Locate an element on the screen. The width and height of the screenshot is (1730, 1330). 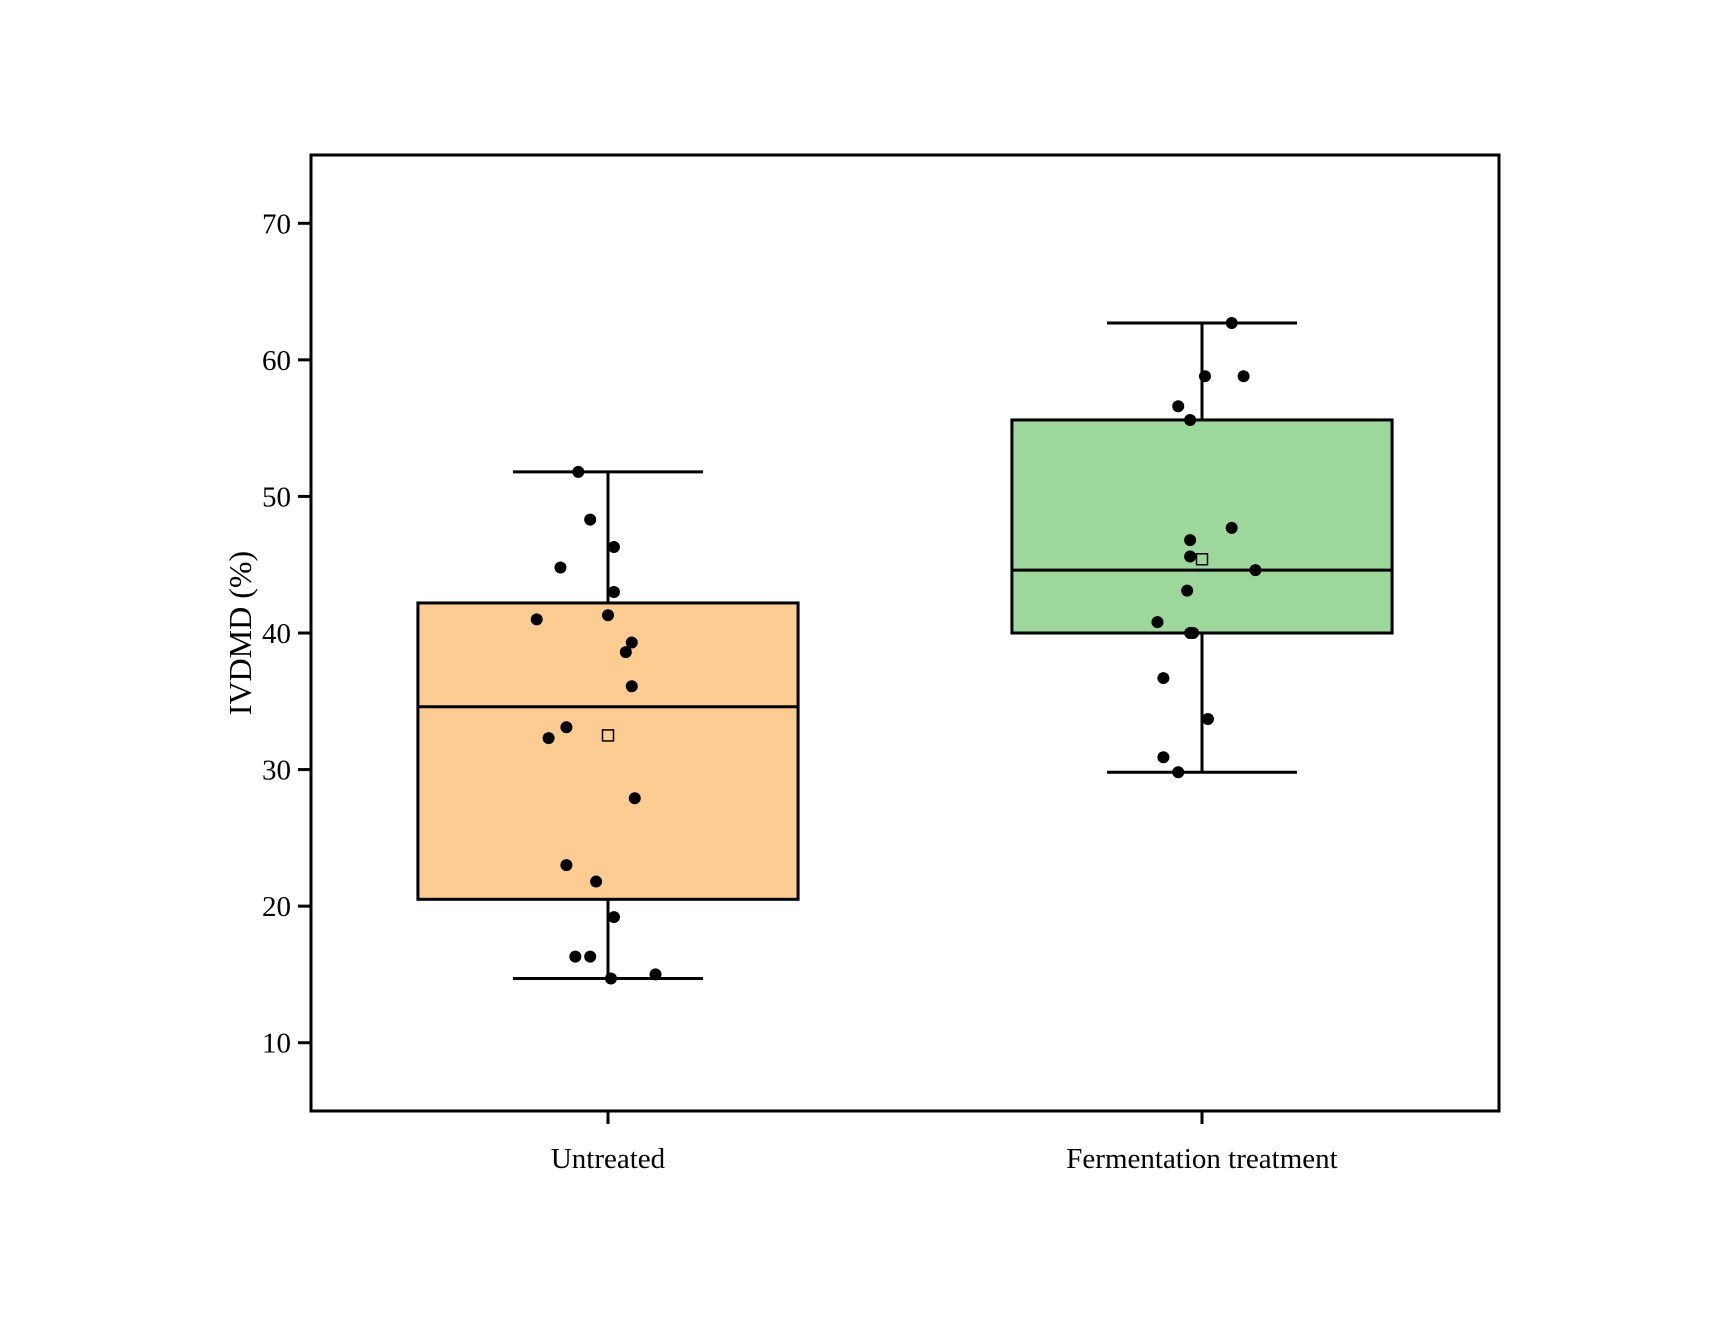
x-tick-label: Untreated is located at coordinates (608, 1159).